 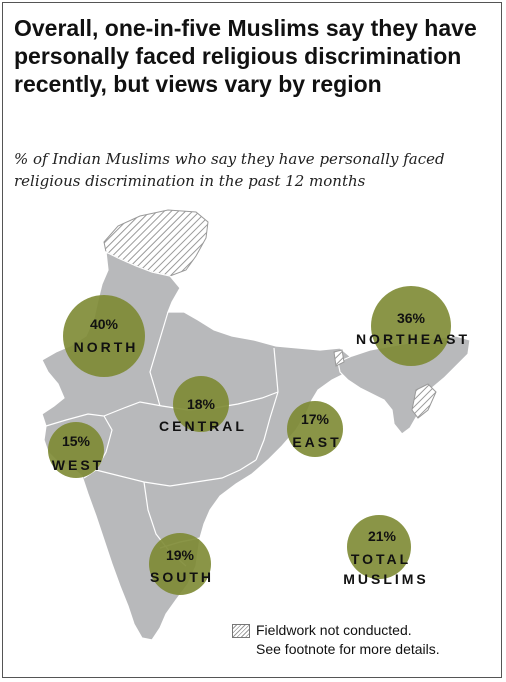 I want to click on sikkim-hatched-area, so click(x=339, y=358).